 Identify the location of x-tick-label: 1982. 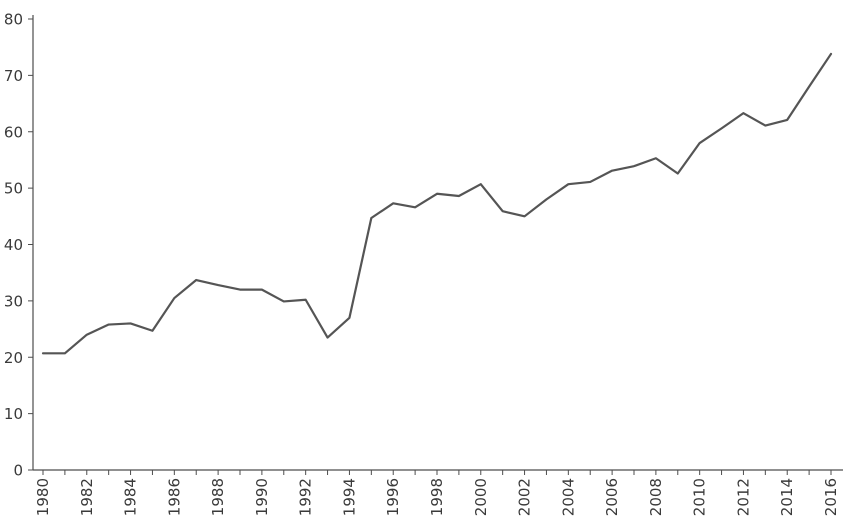
(87, 497).